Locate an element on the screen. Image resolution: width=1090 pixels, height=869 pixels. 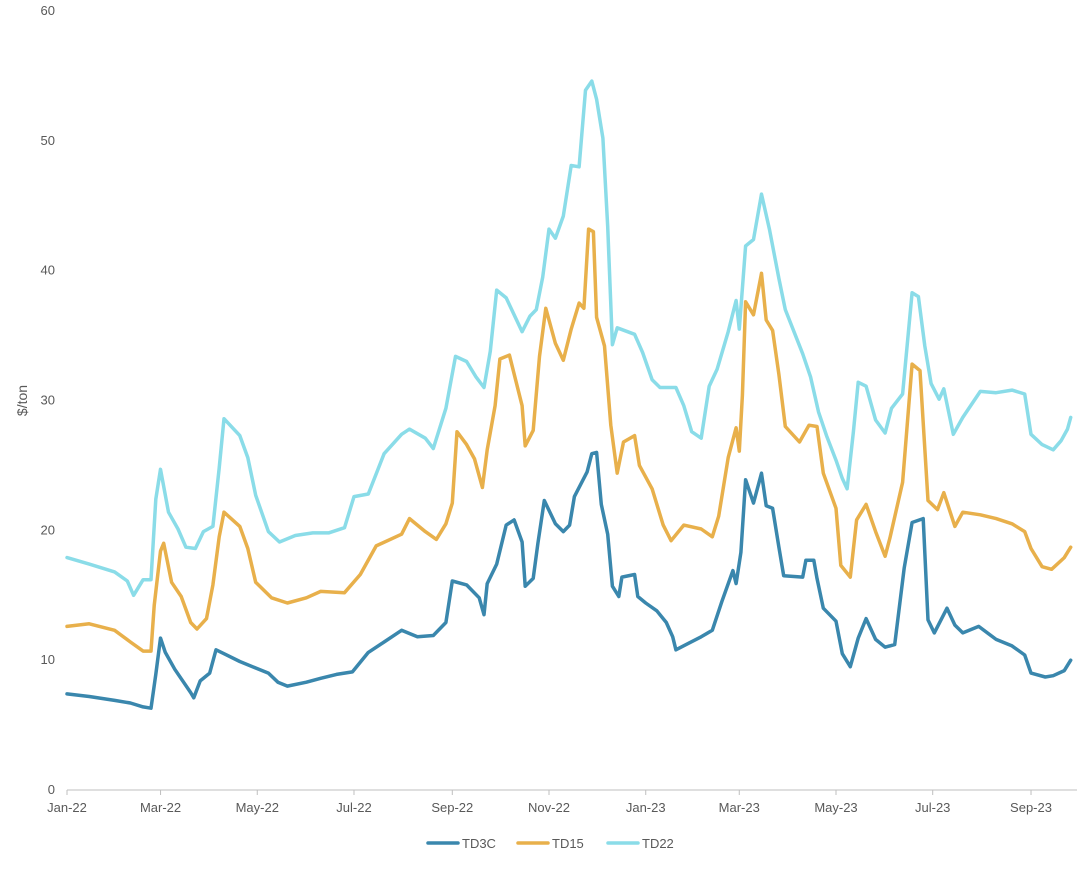
y-tick-label: 20 is located at coordinates (48, 529).